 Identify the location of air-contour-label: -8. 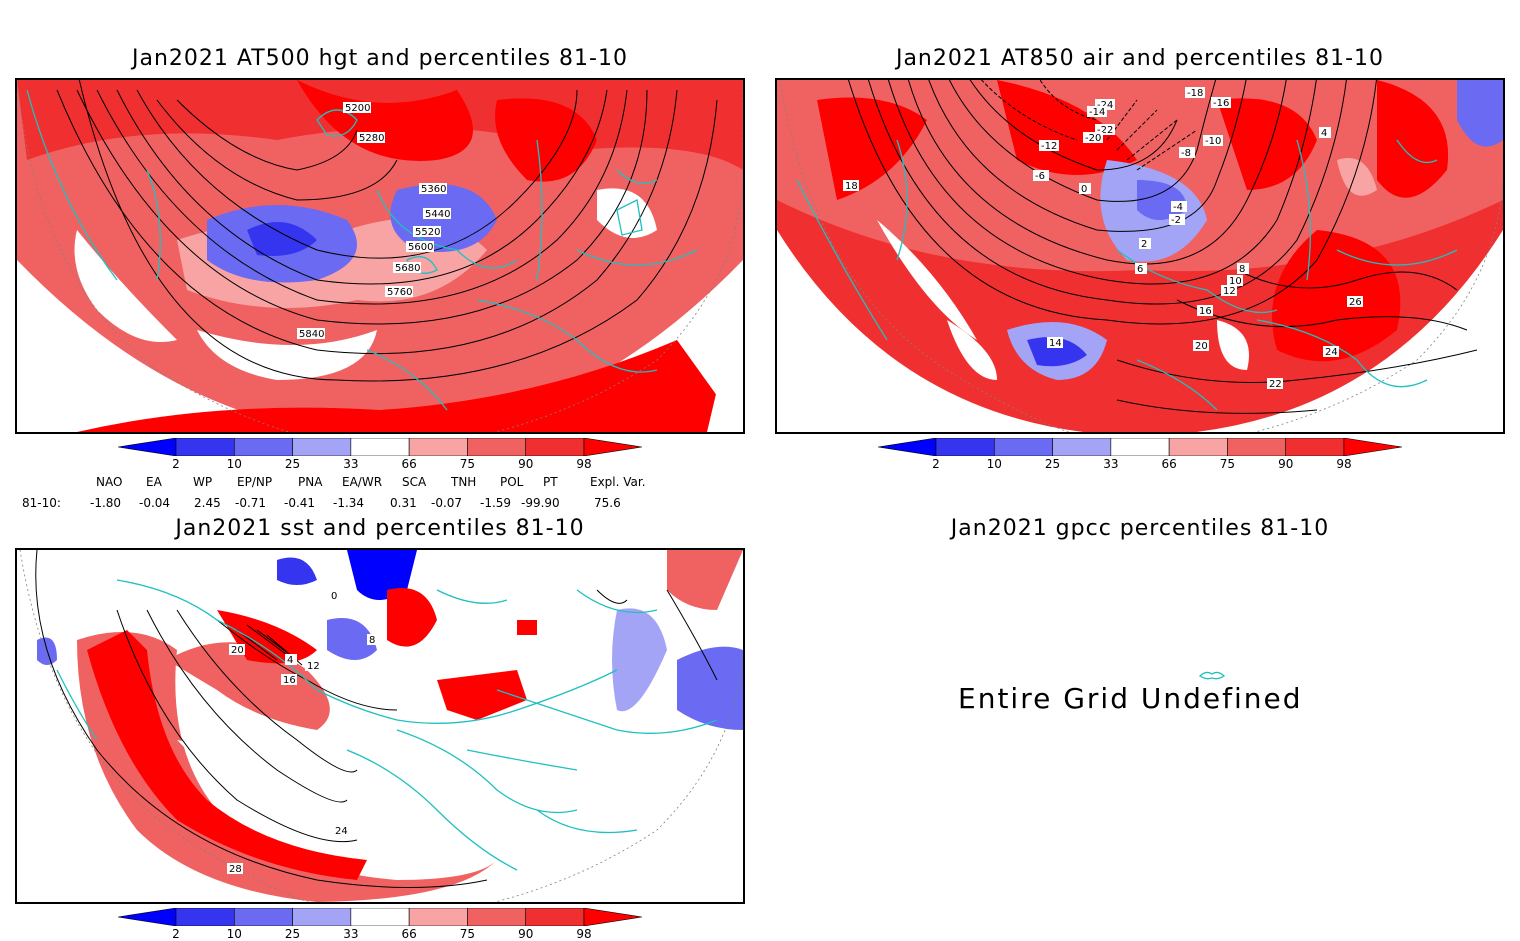
(1186, 153).